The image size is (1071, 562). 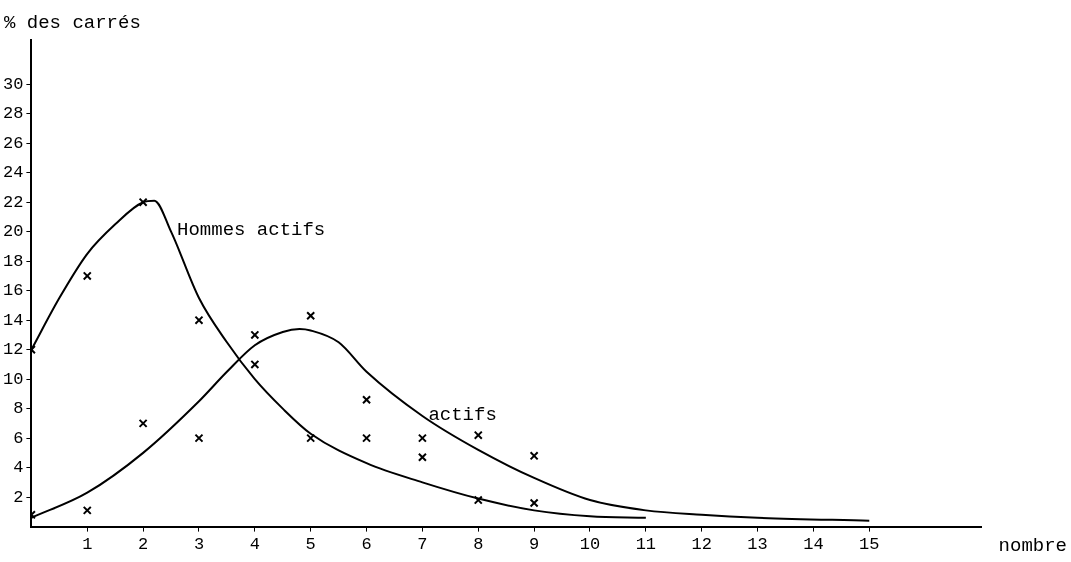 I want to click on y-tick-label: 16, so click(x=13, y=291).